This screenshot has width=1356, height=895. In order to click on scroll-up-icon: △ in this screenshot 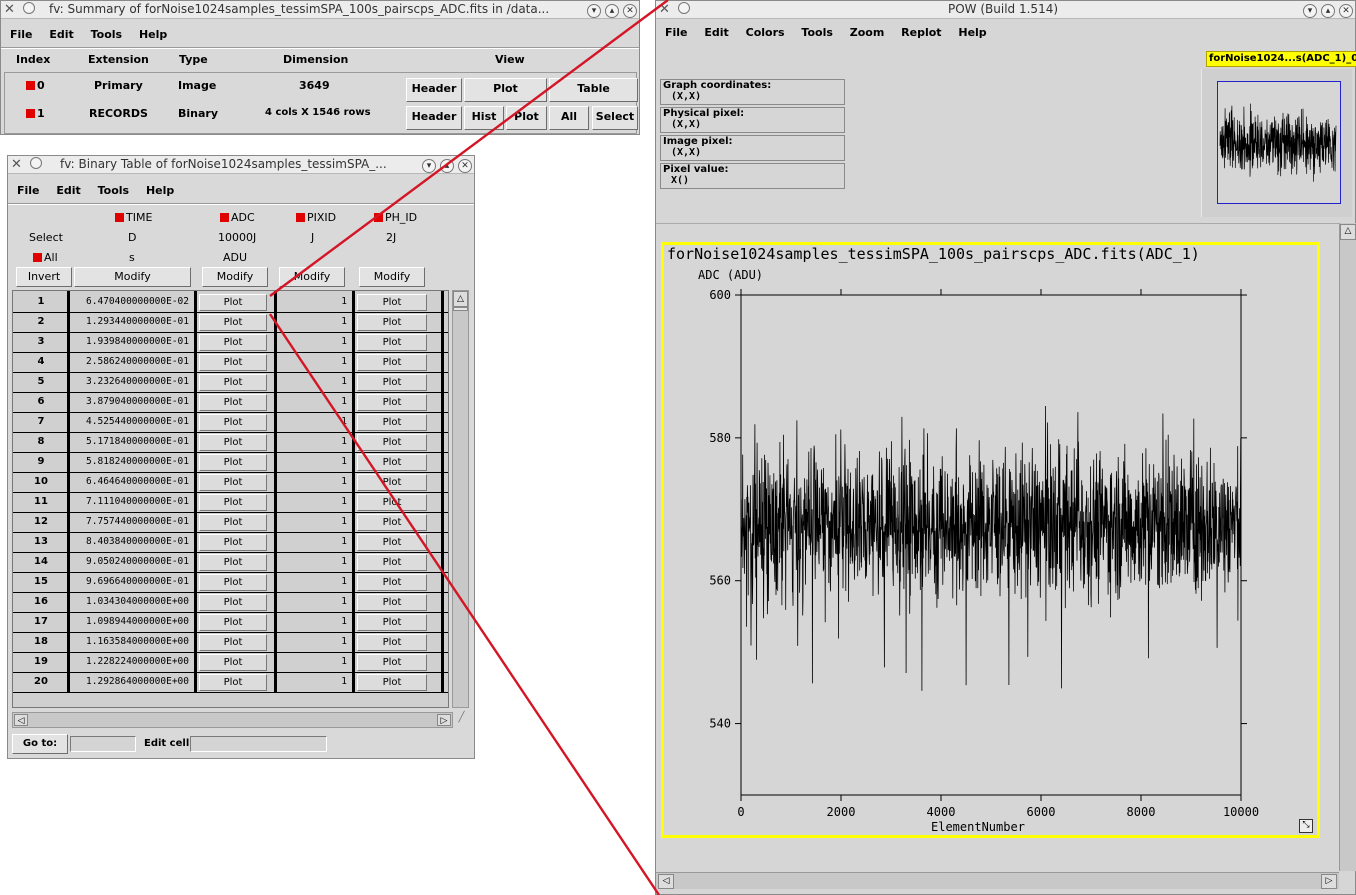, I will do `click(1348, 232)`.